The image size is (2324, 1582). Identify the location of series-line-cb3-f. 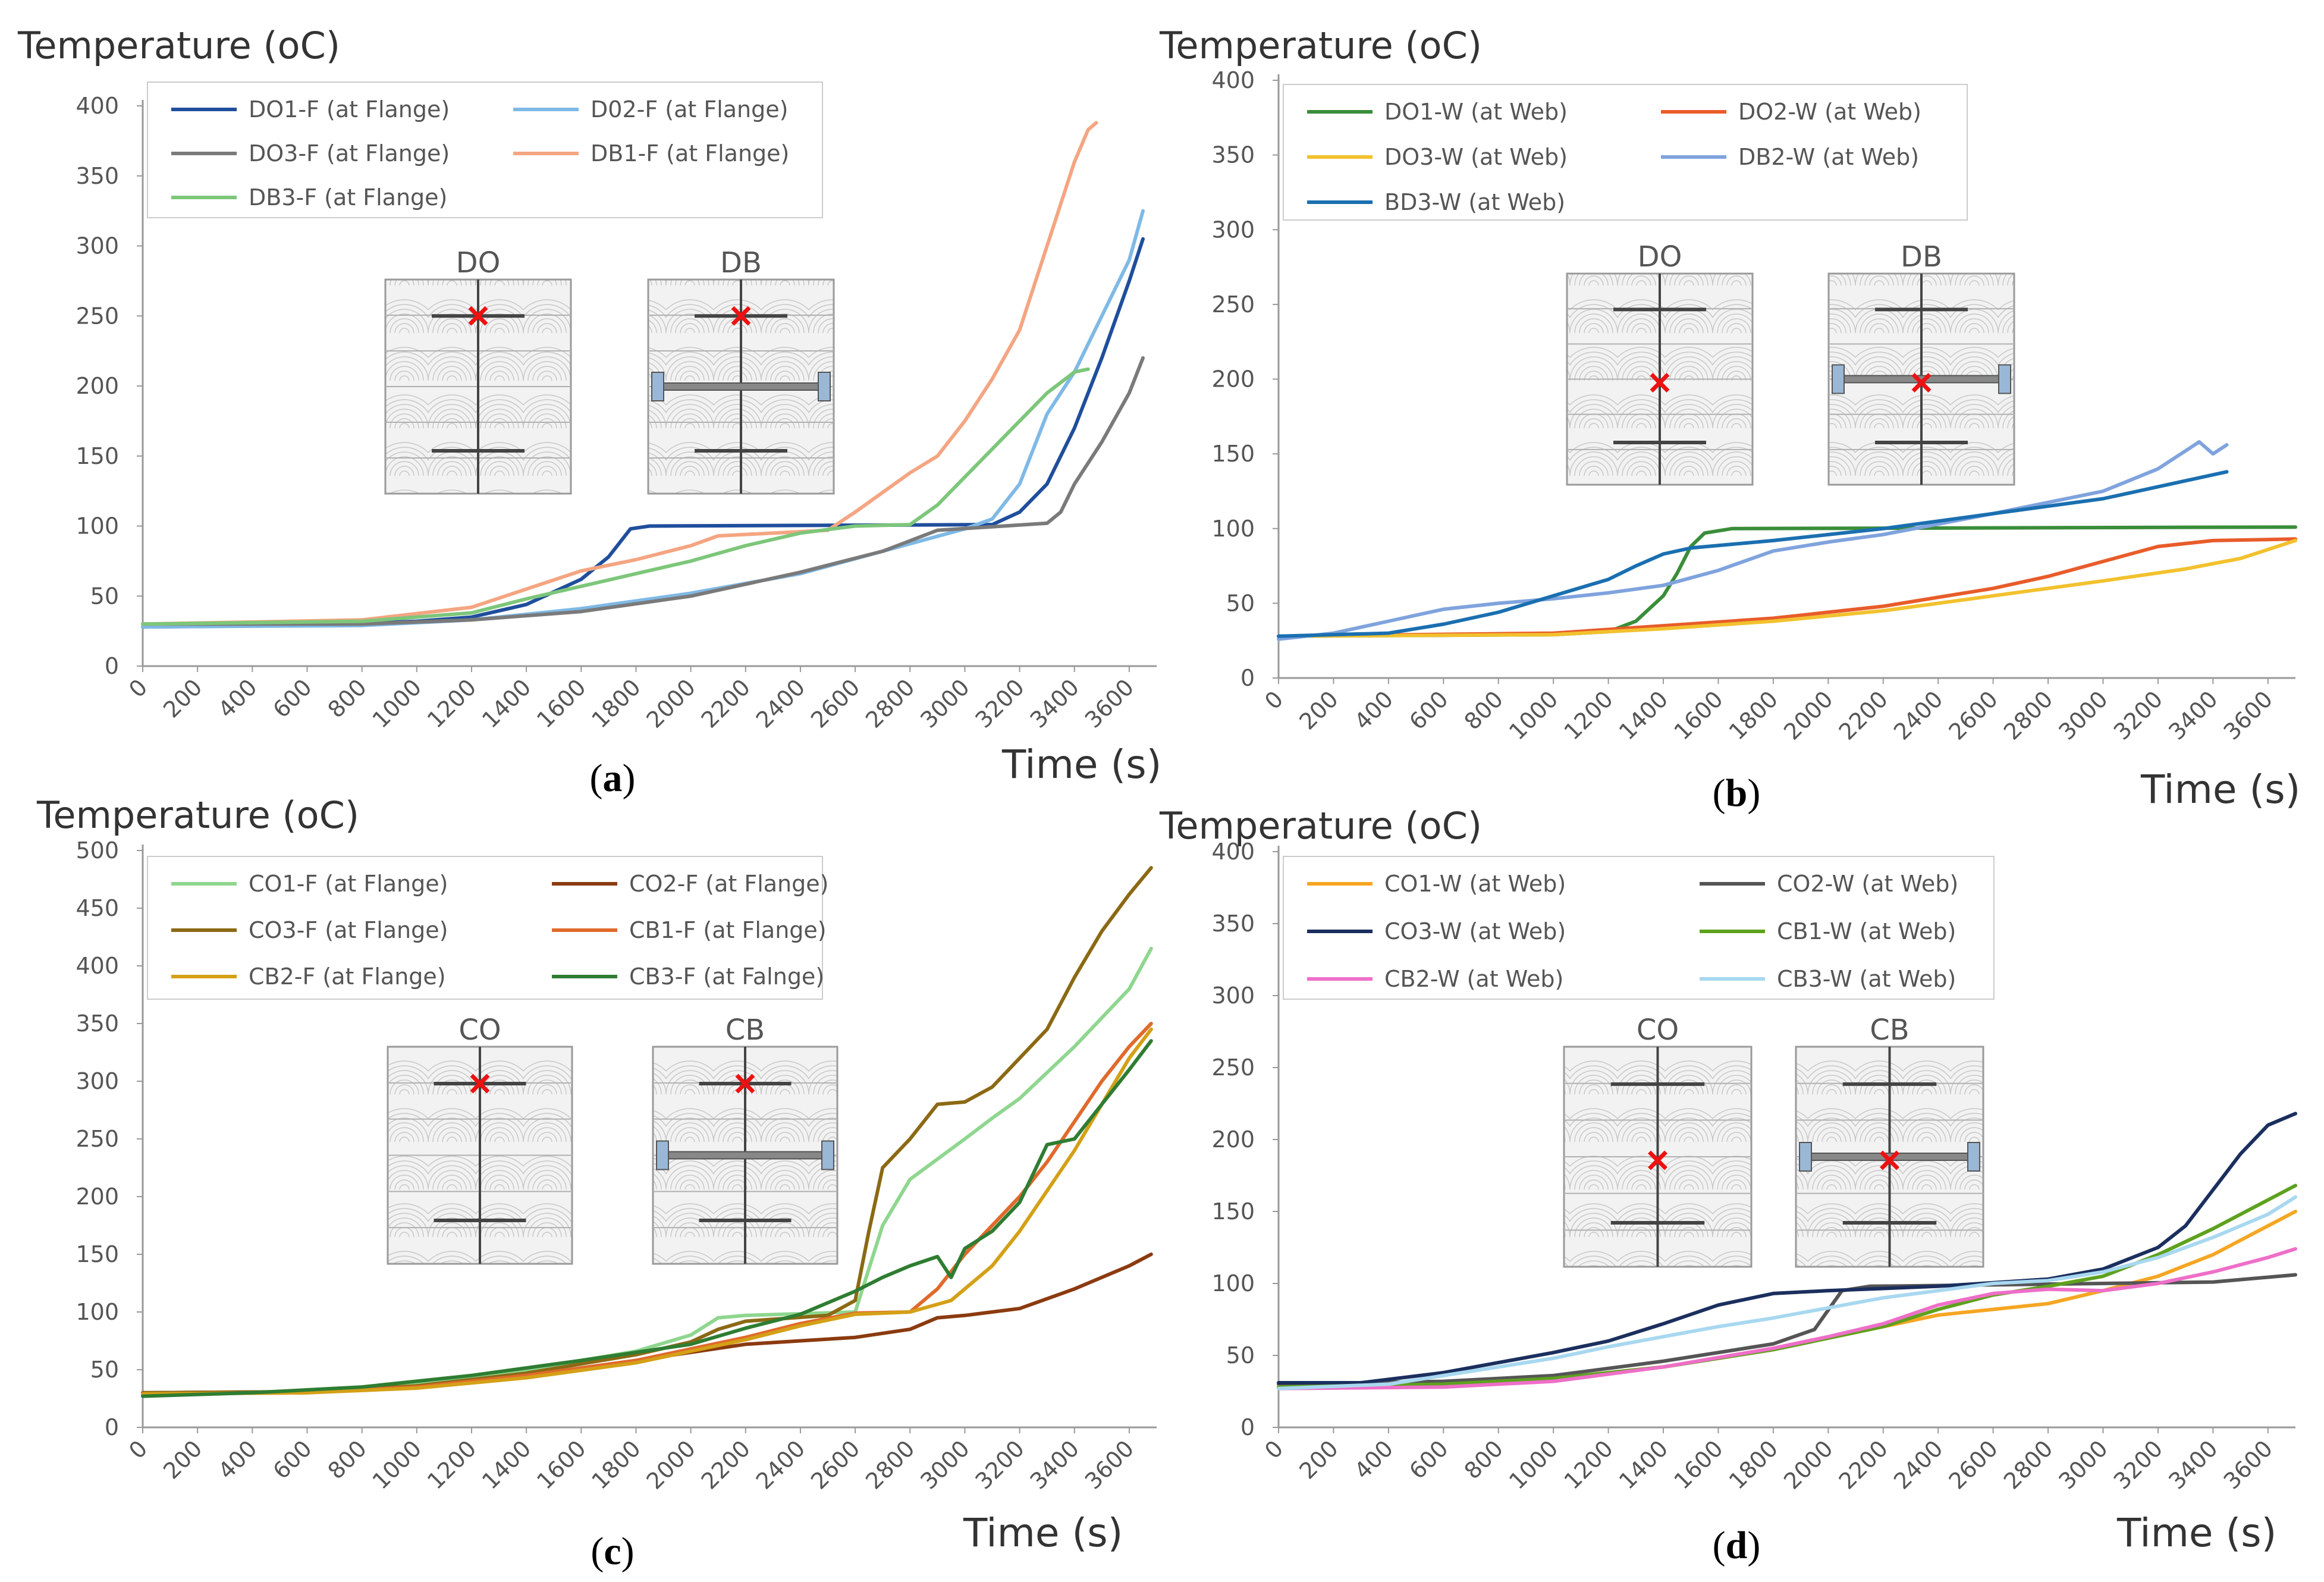
(647, 1218).